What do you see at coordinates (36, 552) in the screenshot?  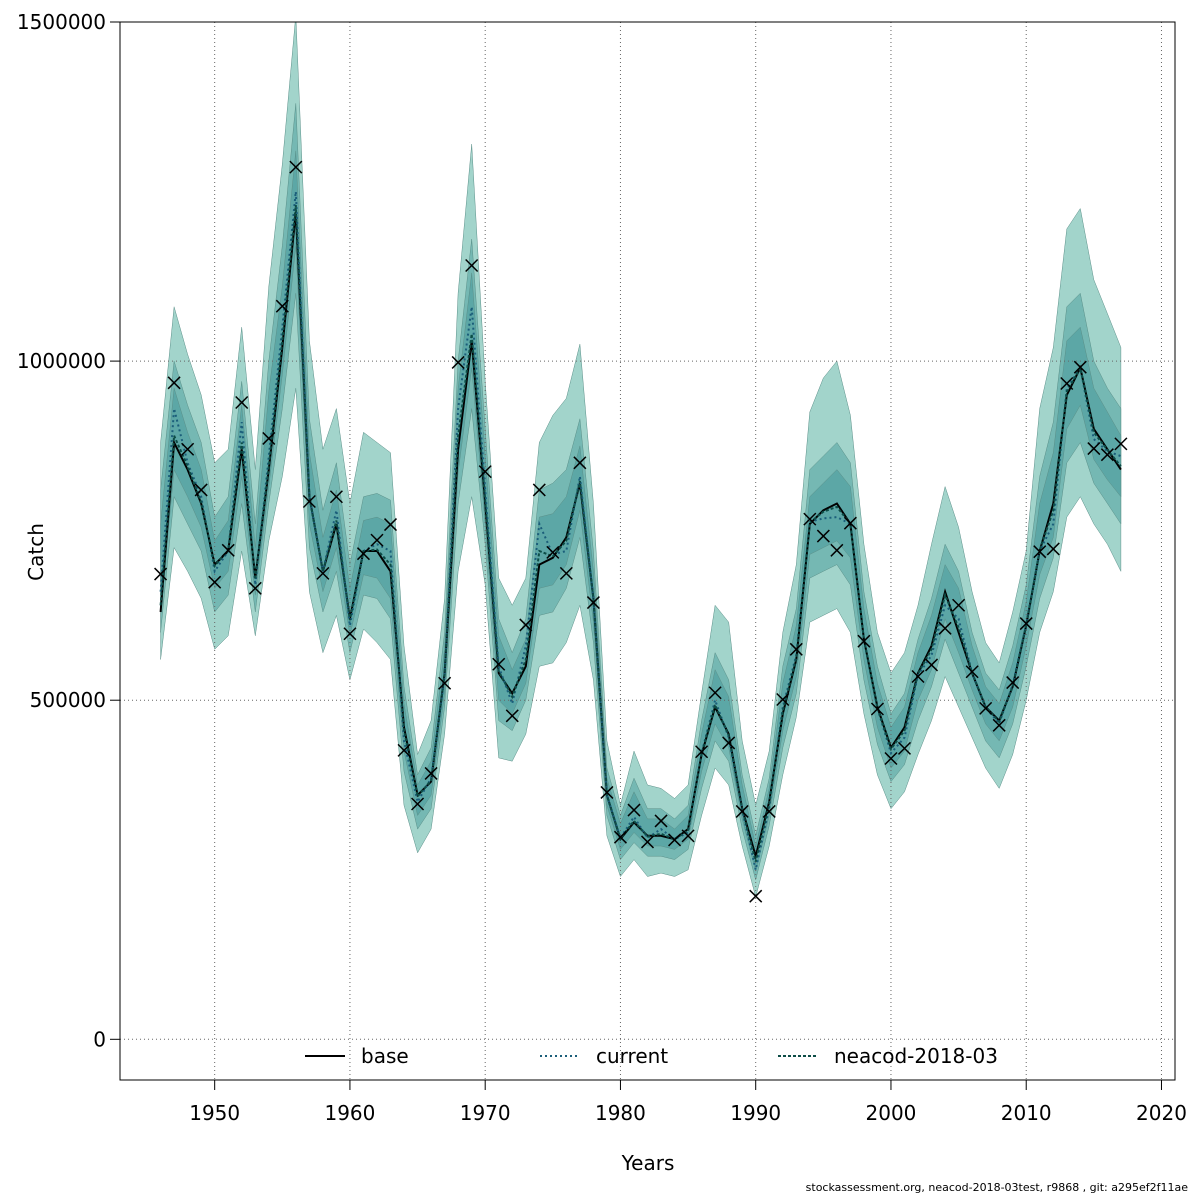 I see `y-axis-title: Catch` at bounding box center [36, 552].